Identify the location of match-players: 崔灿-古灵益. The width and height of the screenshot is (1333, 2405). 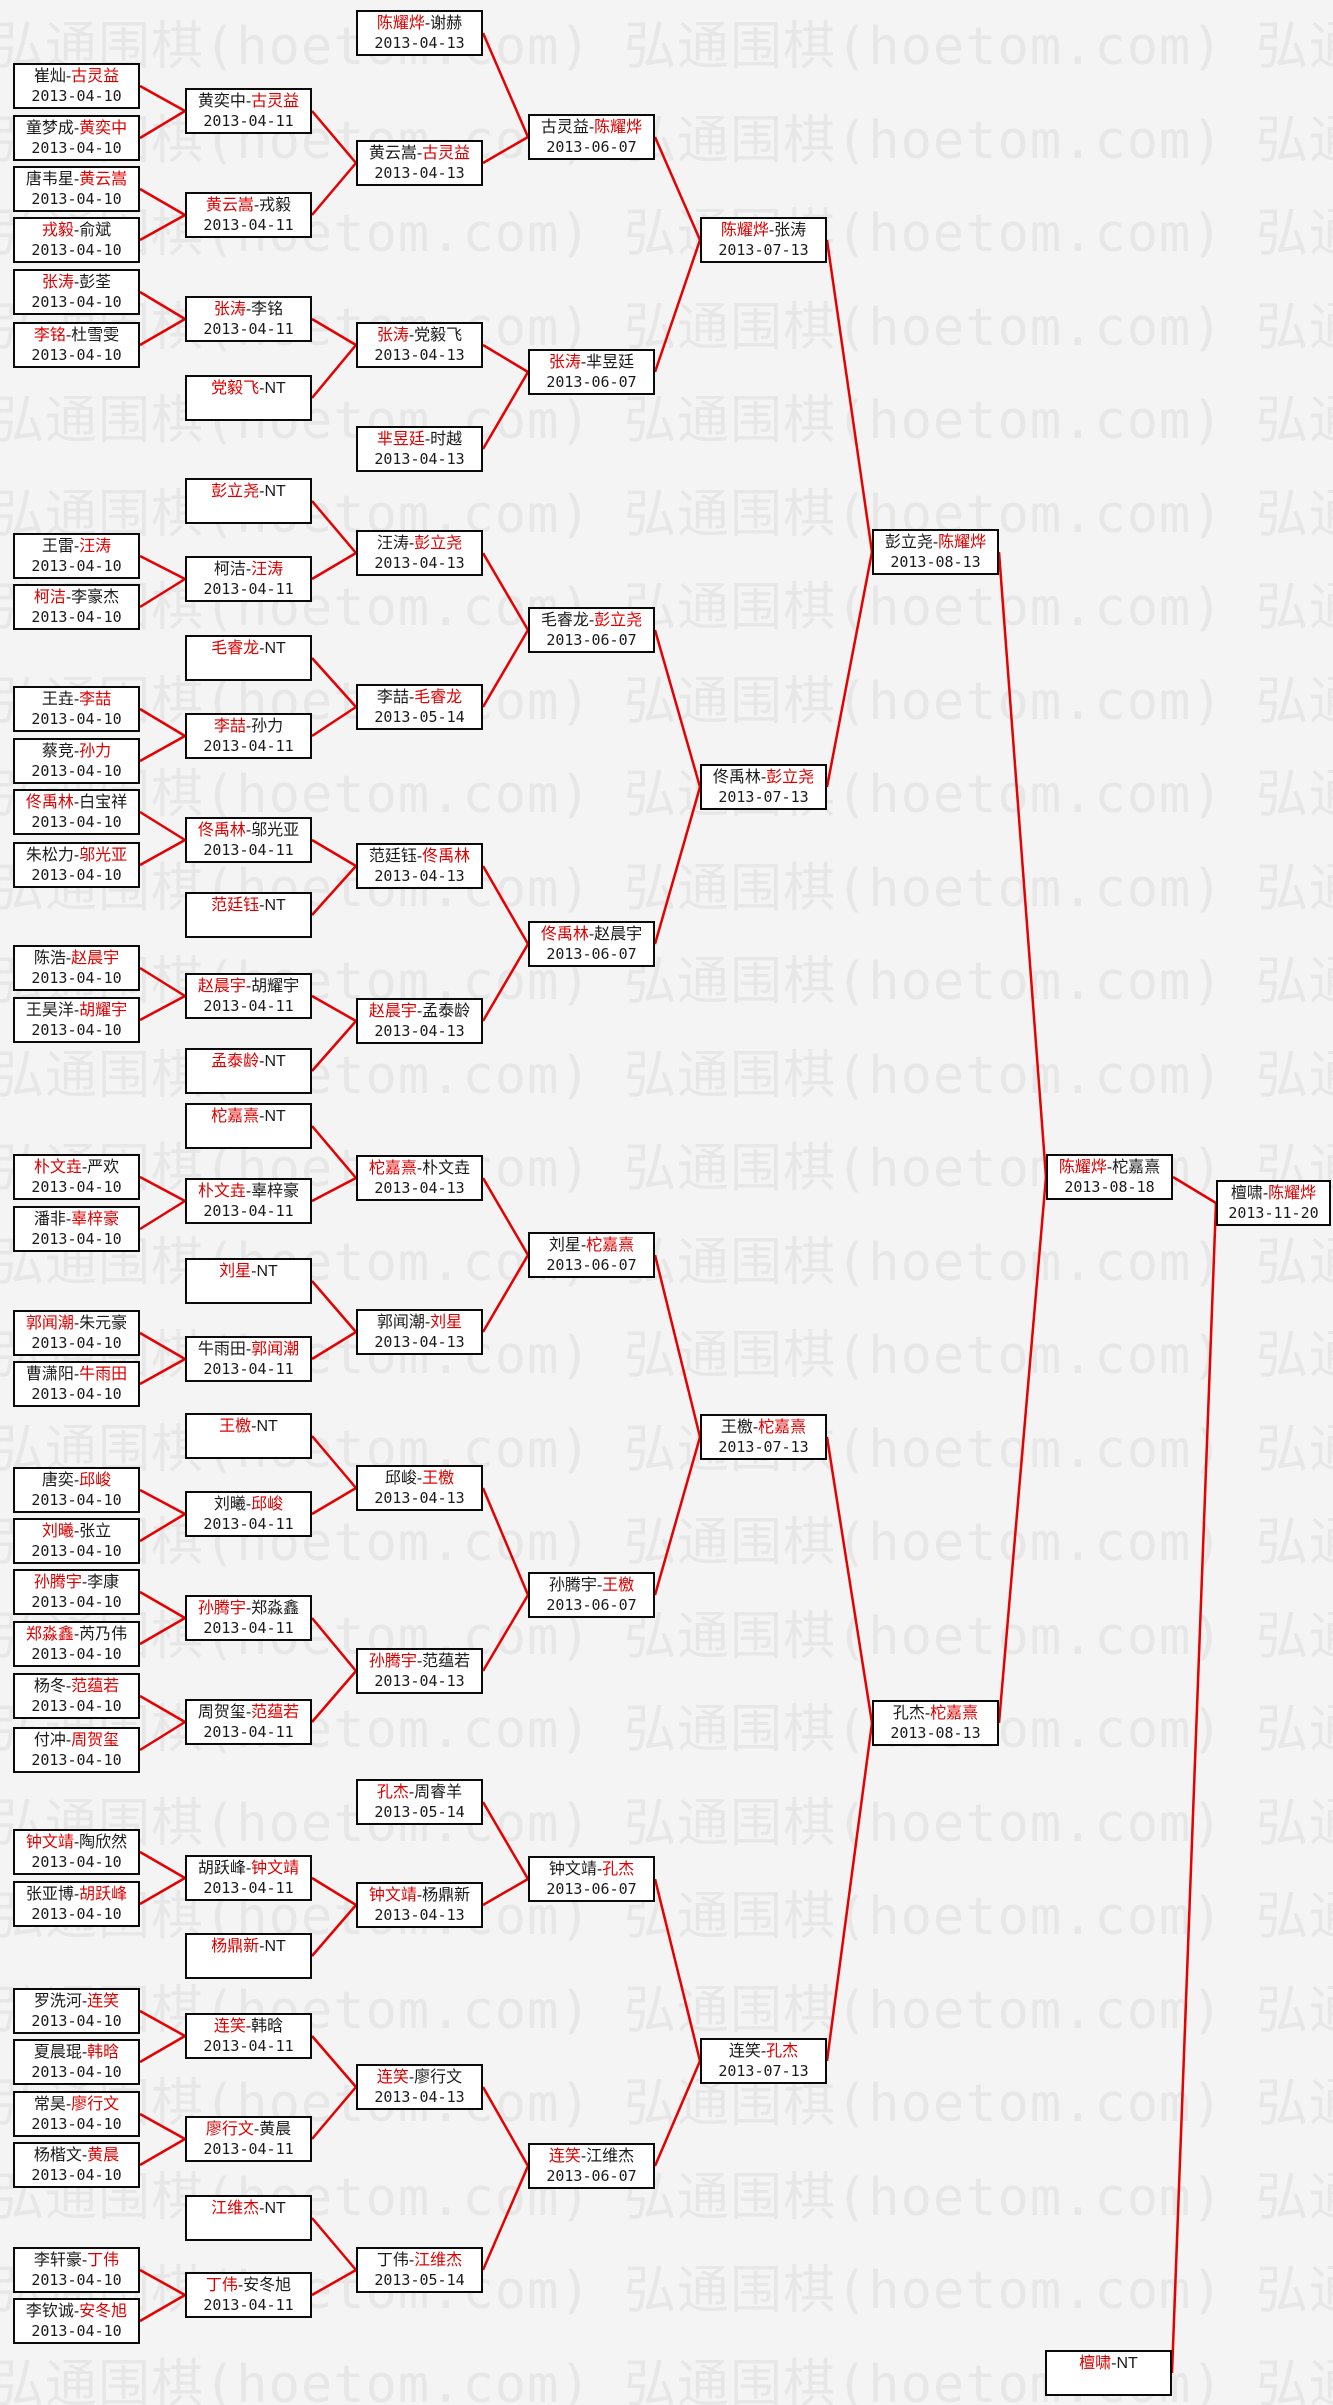
(76, 76).